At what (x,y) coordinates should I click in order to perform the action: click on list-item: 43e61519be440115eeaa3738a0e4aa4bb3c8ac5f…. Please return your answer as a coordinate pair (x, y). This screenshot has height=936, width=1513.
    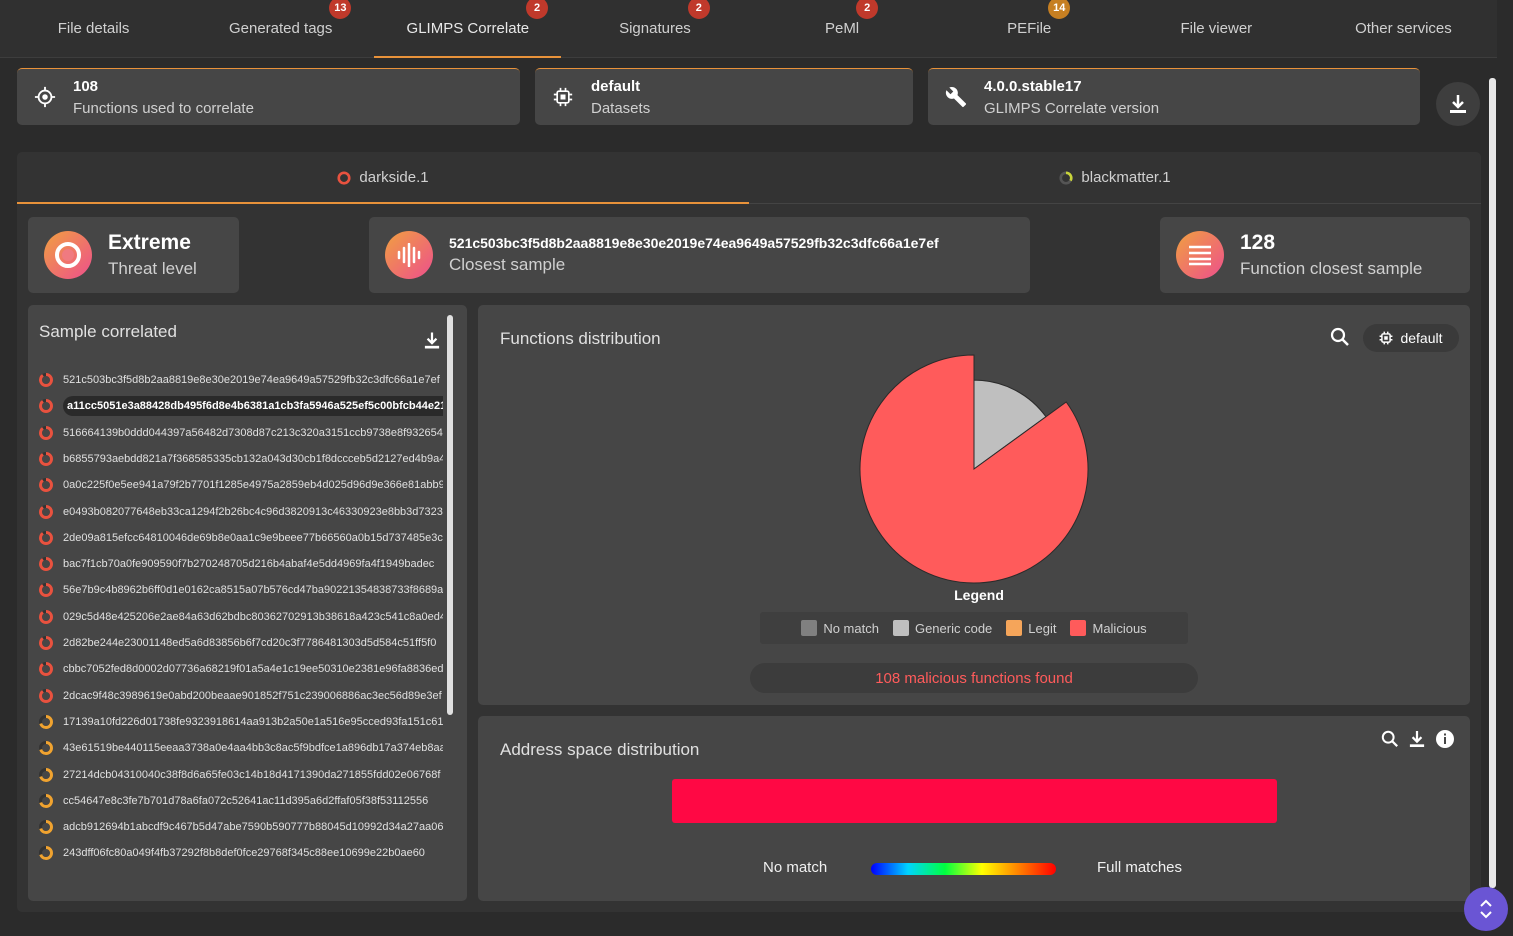
    Looking at the image, I should click on (240, 748).